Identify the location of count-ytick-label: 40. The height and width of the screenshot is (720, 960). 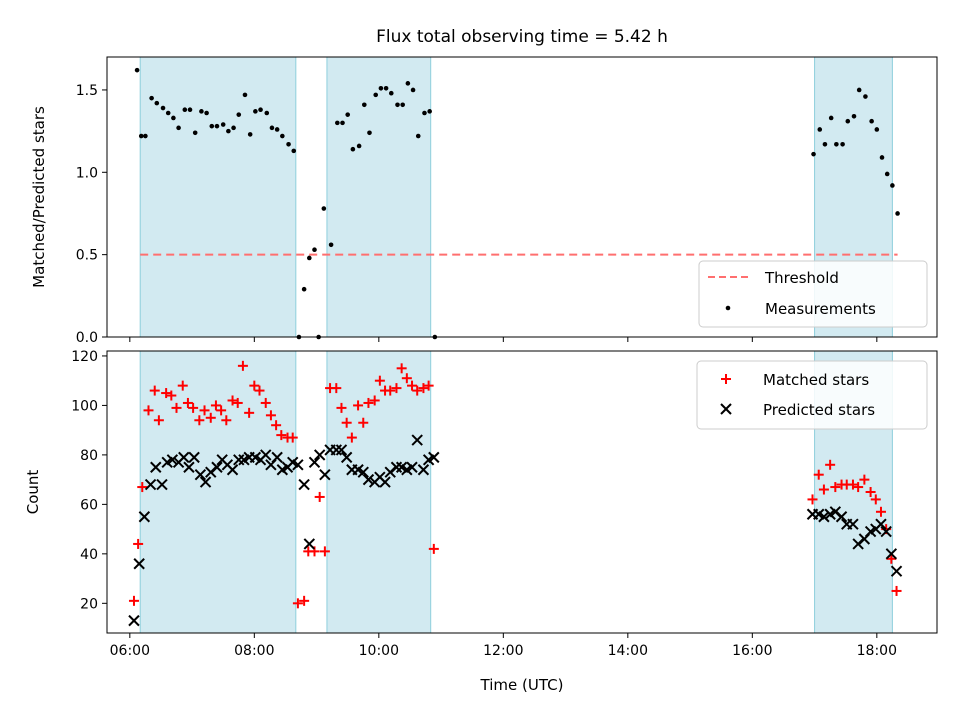
(89, 555).